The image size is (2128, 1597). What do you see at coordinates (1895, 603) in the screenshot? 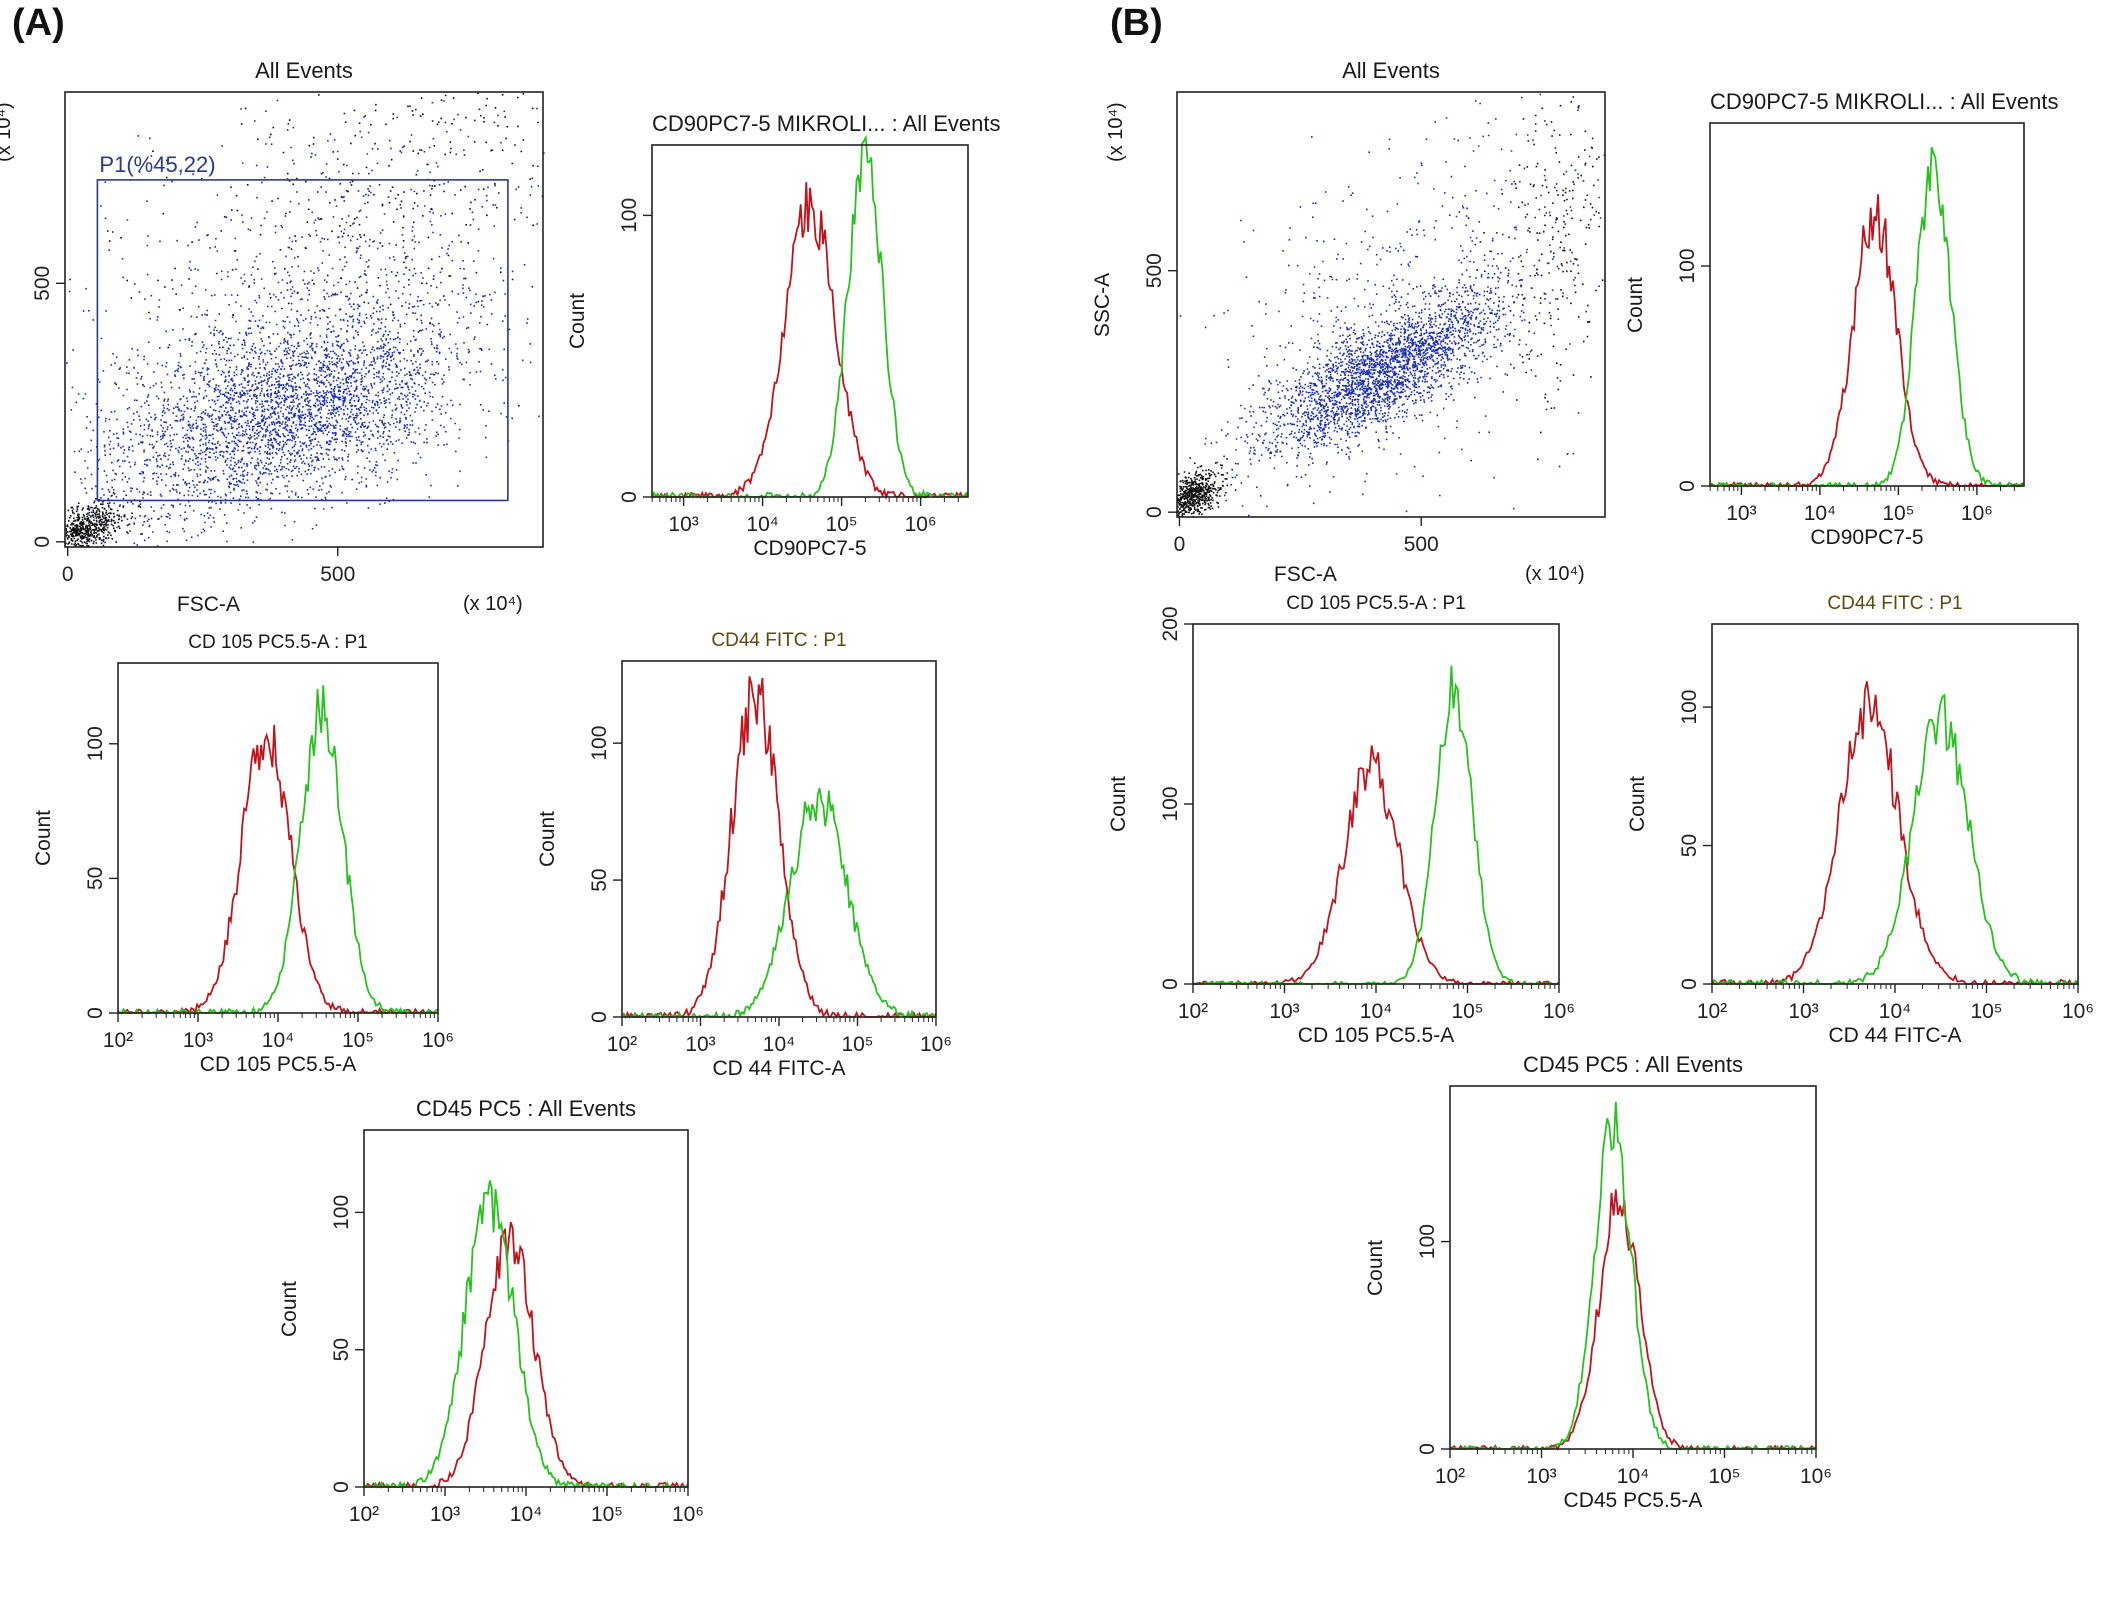
I see `chart-title: CD44 FITC : P1` at bounding box center [1895, 603].